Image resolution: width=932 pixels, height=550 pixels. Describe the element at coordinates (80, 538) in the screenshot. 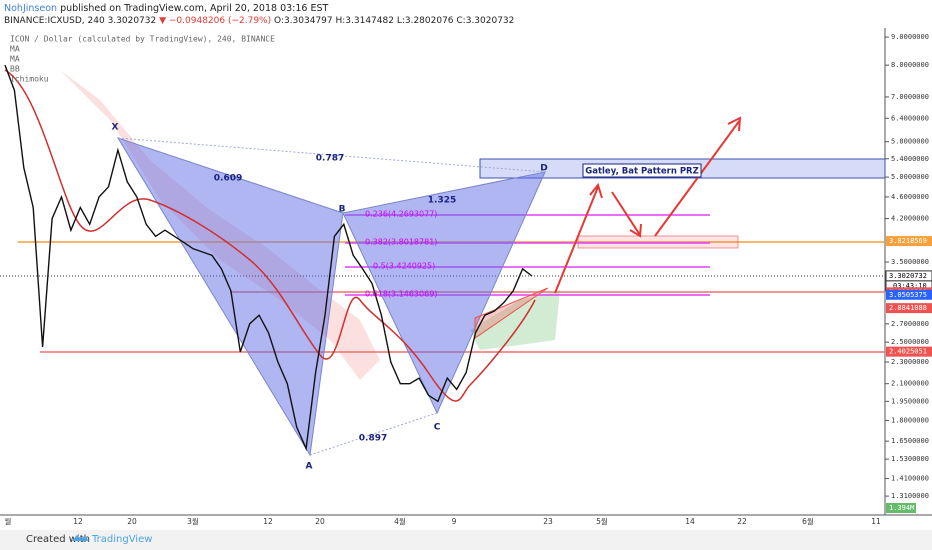

I see `footer-logo` at that location.